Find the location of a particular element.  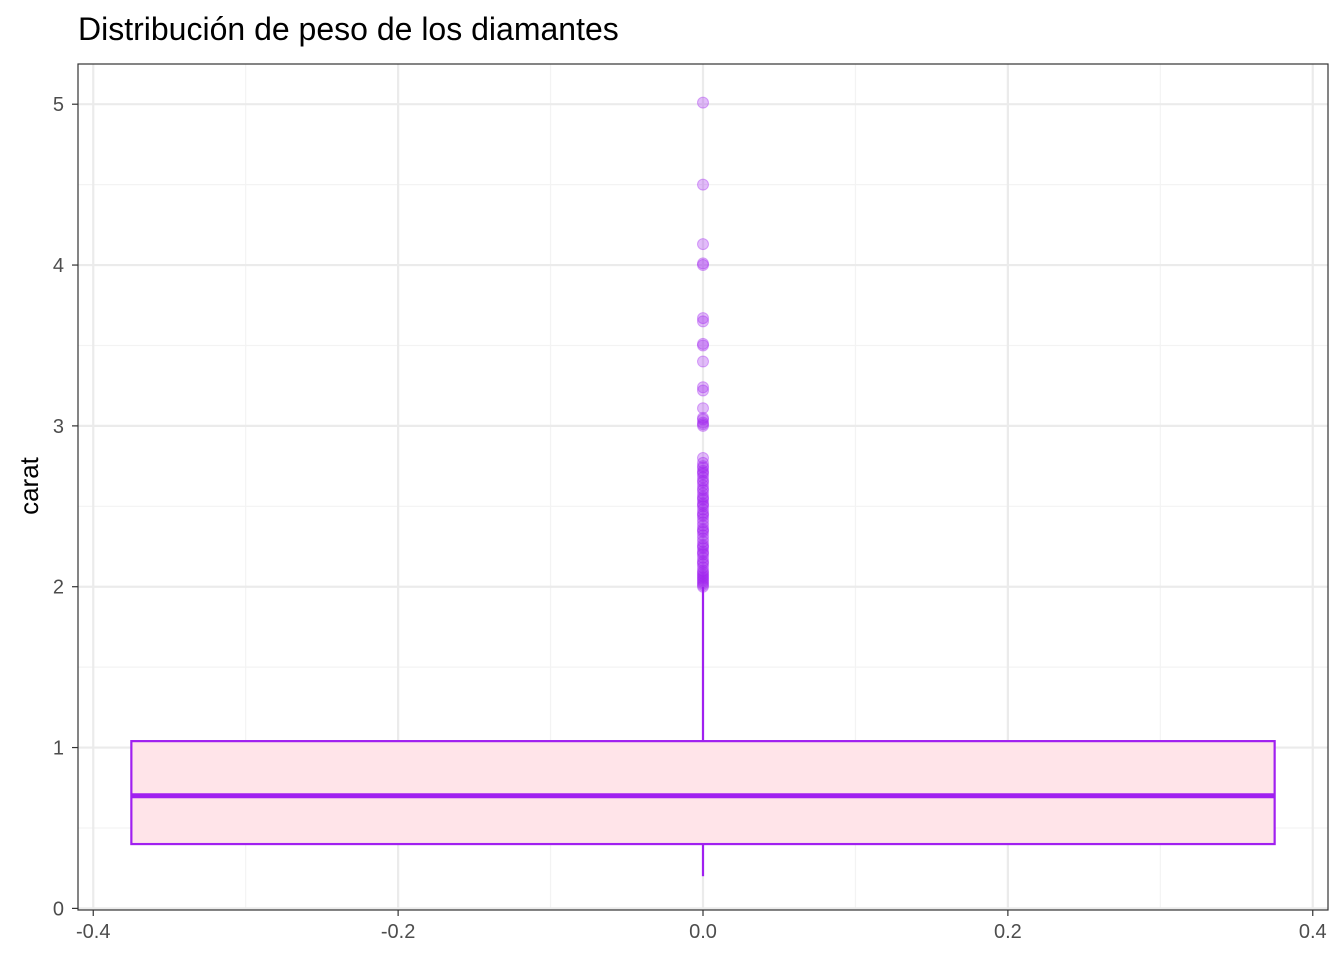

y-axis-label: carat is located at coordinates (29, 485).